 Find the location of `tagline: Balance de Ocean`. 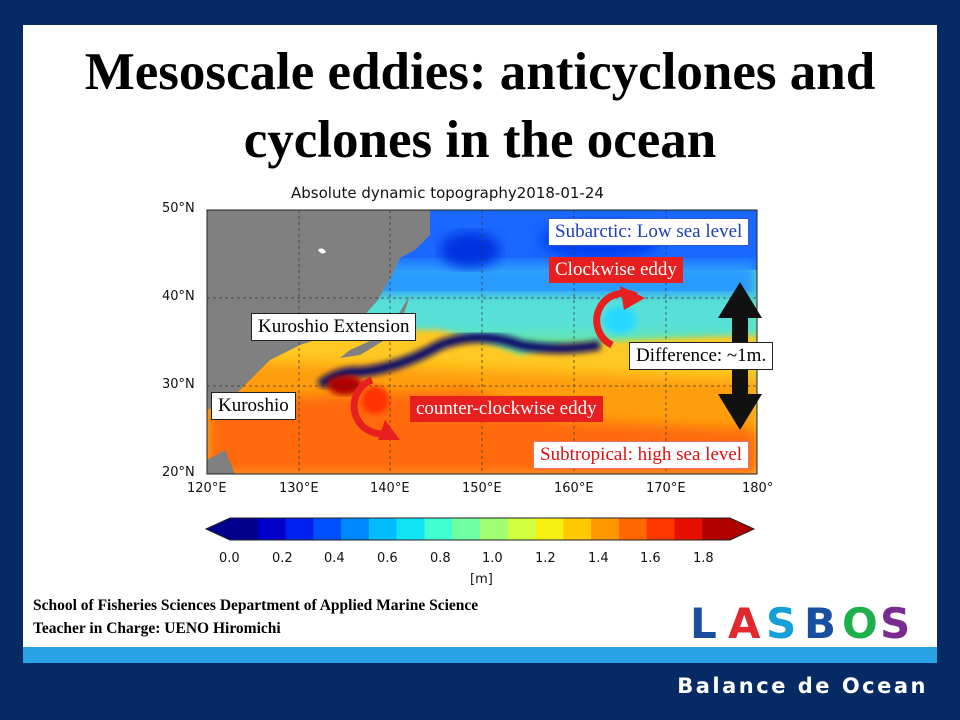

tagline: Balance de Ocean is located at coordinates (802, 686).